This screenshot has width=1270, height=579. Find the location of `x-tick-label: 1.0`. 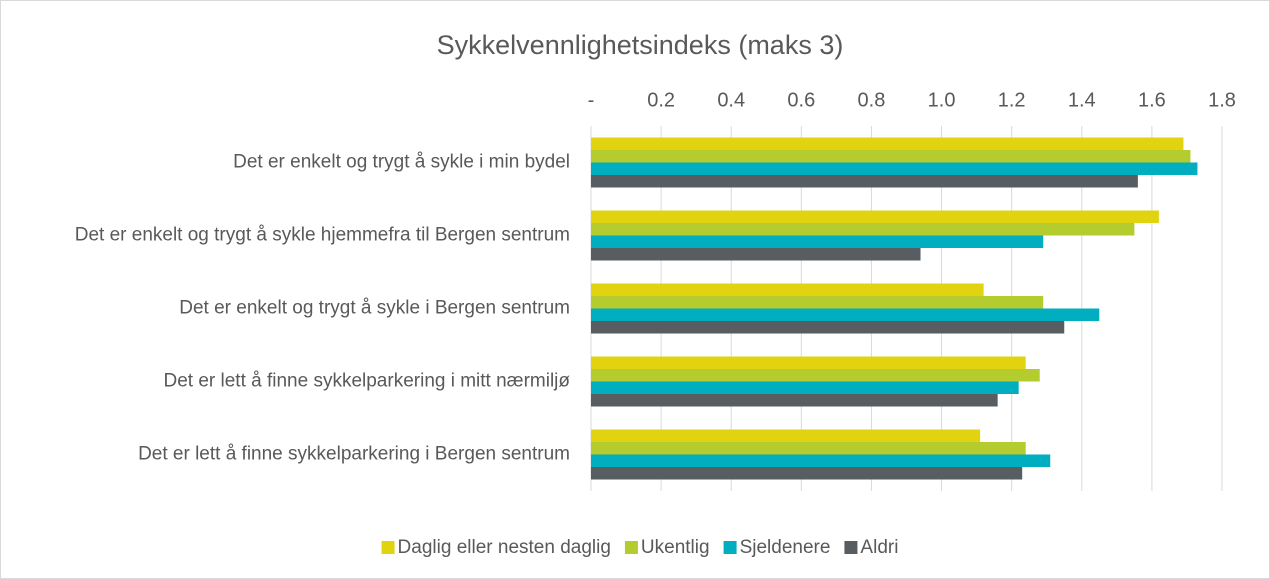

x-tick-label: 1.0 is located at coordinates (942, 100).